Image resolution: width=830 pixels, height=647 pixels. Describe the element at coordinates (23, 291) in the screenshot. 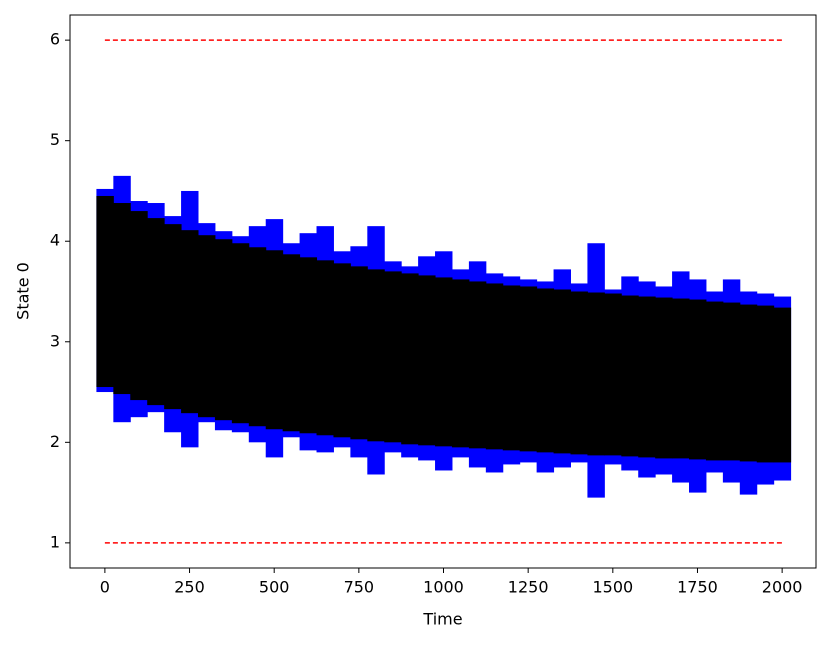

I see `y-axis-label: State 0` at that location.